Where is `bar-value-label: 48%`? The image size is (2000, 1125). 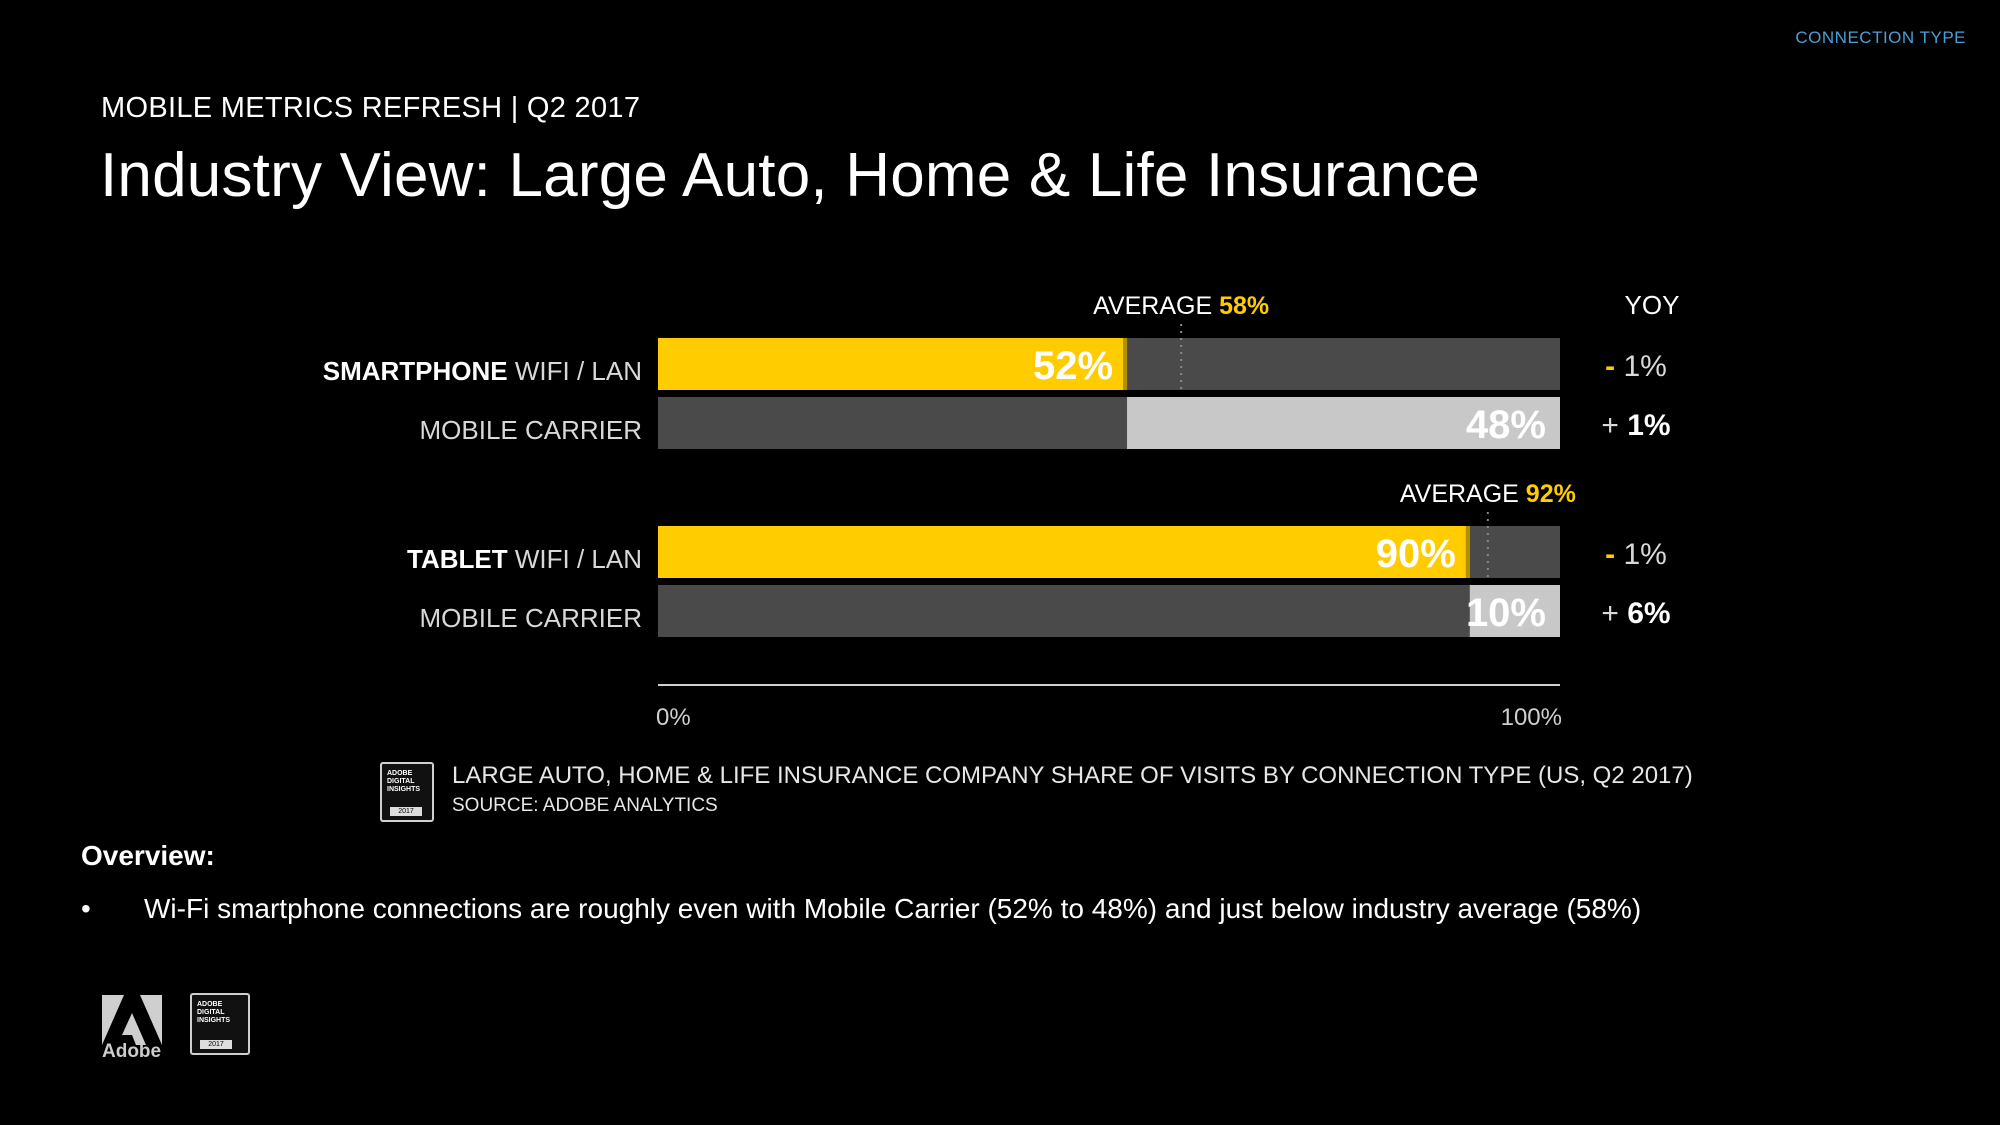 bar-value-label: 48% is located at coordinates (1506, 425).